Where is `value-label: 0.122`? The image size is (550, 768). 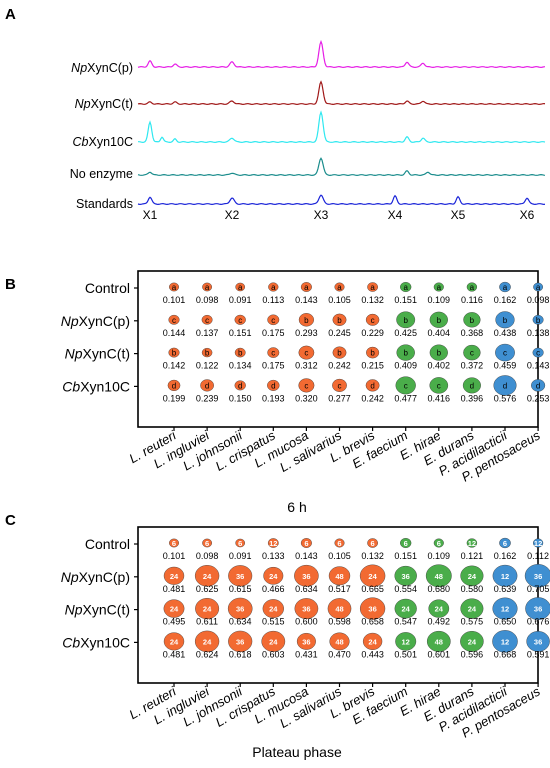
value-label: 0.122 is located at coordinates (207, 366).